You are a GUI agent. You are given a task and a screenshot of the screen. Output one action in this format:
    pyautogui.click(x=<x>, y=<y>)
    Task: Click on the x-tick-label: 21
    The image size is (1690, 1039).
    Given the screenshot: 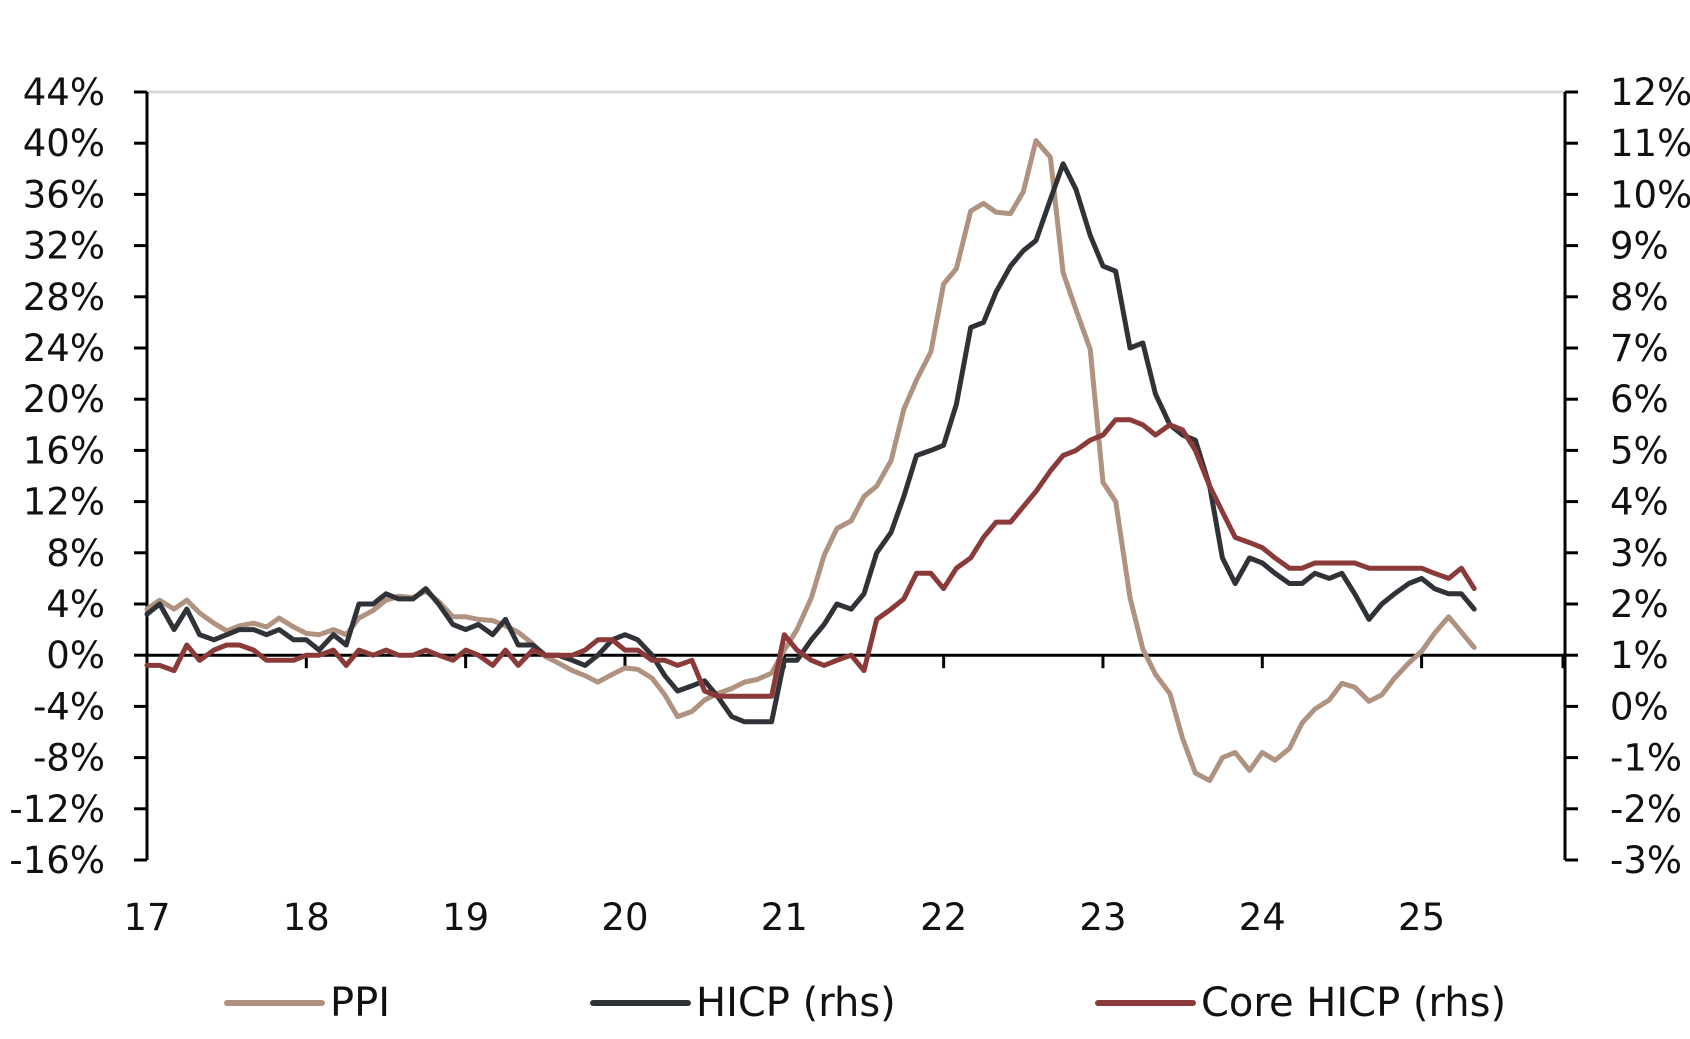 What is the action you would take?
    pyautogui.click(x=784, y=917)
    